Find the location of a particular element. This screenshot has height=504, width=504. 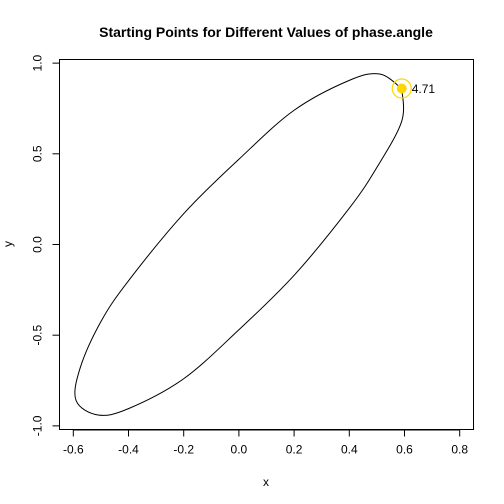

y-tick-label: 1.0 is located at coordinates (37, 62).